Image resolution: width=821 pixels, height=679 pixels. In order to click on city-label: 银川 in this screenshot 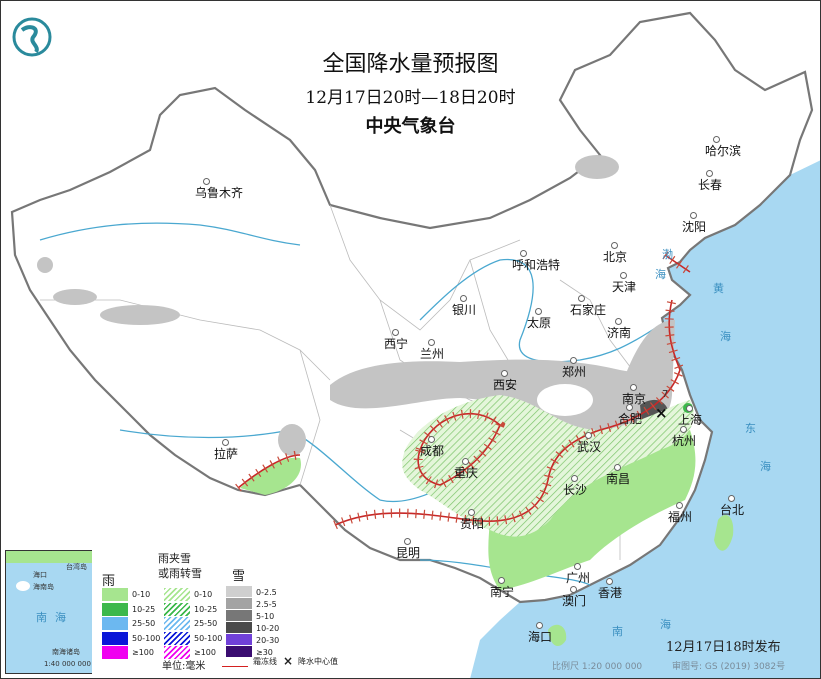, I will do `click(464, 310)`.